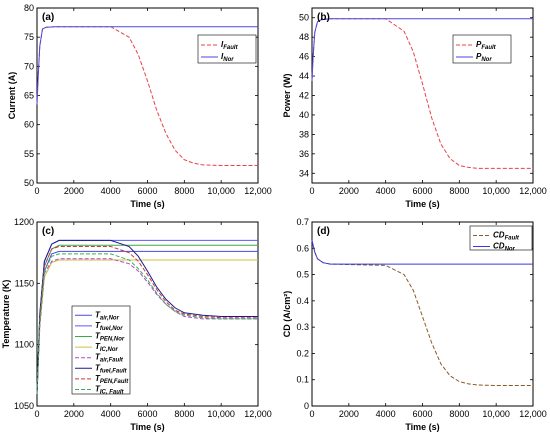  I want to click on y-tick-label: 55, so click(29, 154).